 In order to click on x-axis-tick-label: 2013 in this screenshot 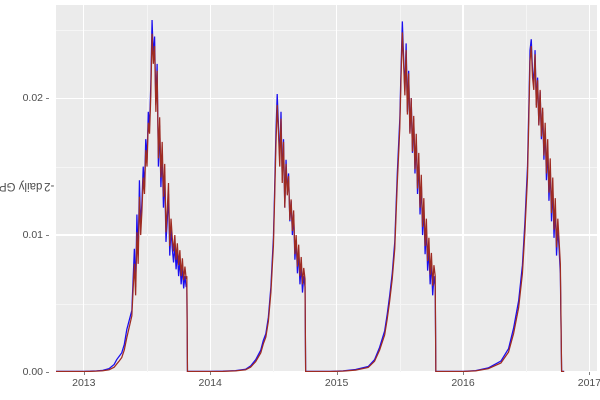, I will do `click(84, 383)`.